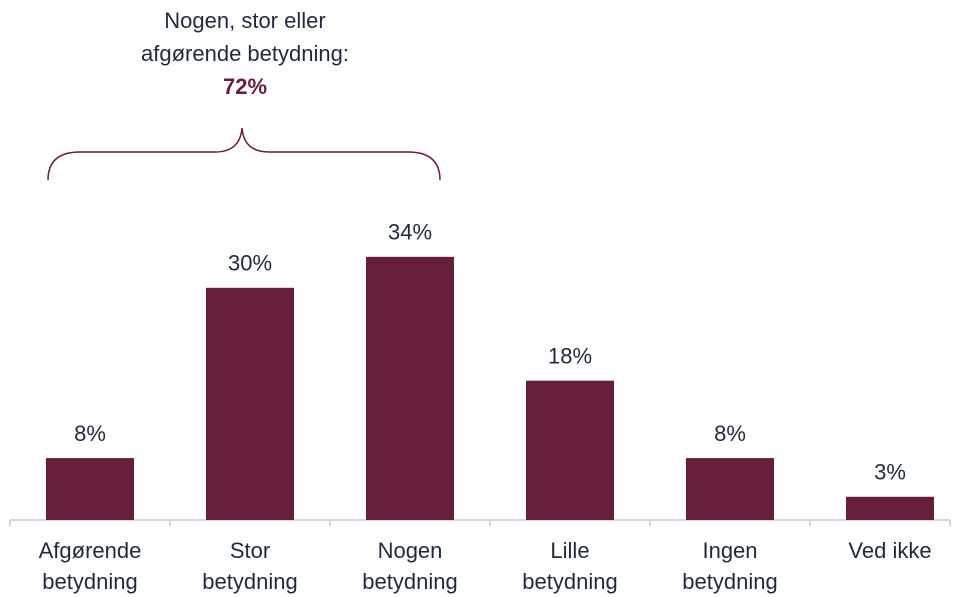 The width and height of the screenshot is (961, 597). Describe the element at coordinates (245, 53) in the screenshot. I see `annotation-line: afgørende betydning:` at that location.